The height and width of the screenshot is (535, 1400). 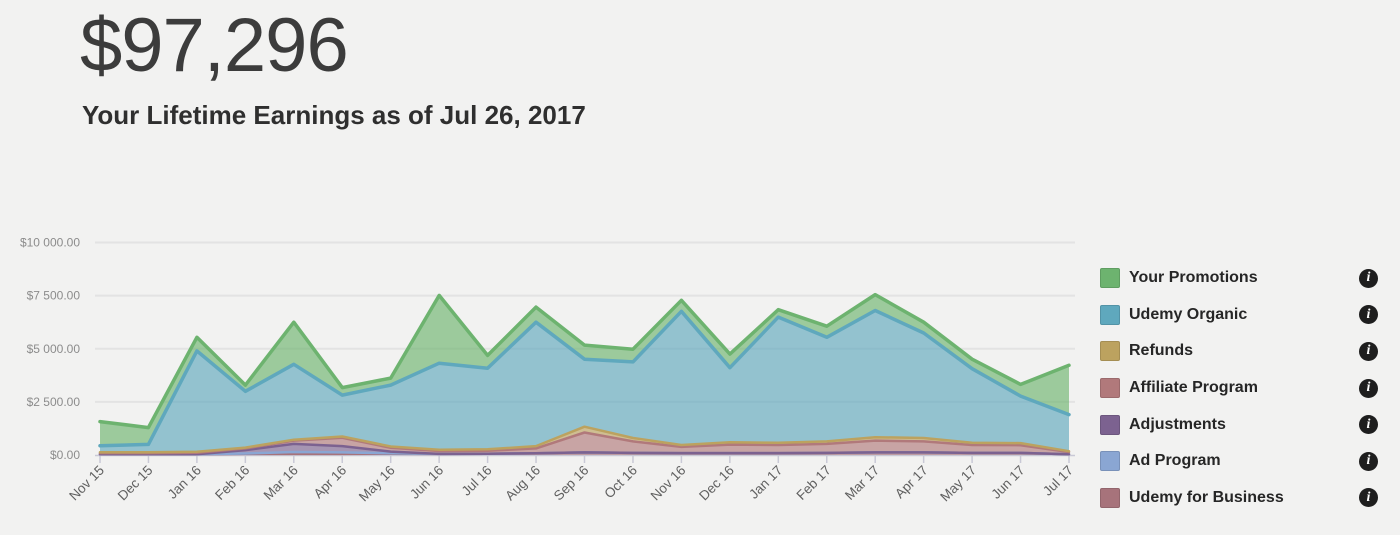 I want to click on y-axis-label: $10 000.00, so click(x=50, y=243).